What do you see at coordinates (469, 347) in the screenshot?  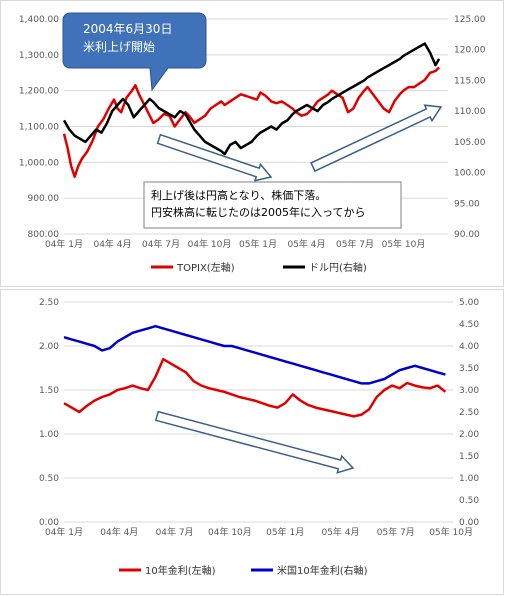 I see `y-right-tick-label: 4.00` at bounding box center [469, 347].